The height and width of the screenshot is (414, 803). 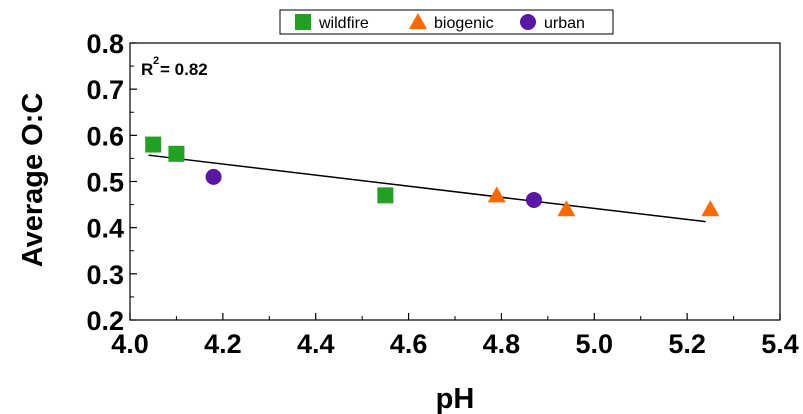 I want to click on x-tick-label: 5.4, so click(x=780, y=344).